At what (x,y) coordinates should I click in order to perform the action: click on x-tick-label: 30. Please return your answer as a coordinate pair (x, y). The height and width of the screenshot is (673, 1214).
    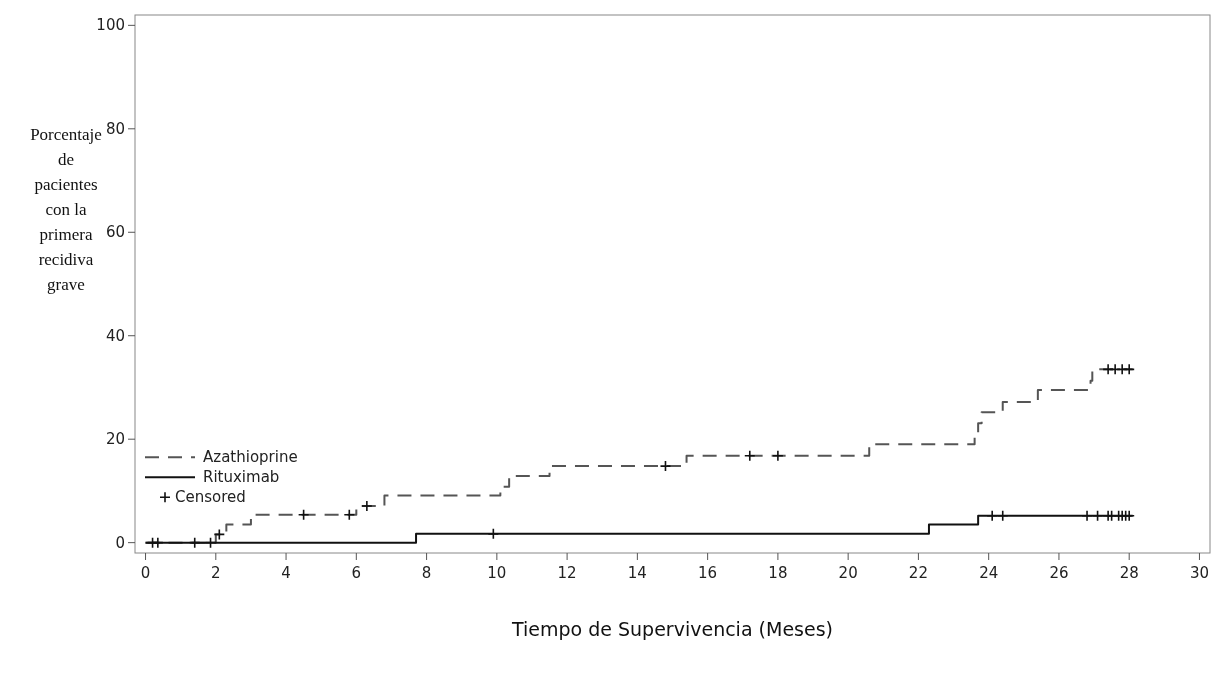
    Looking at the image, I should click on (1199, 573).